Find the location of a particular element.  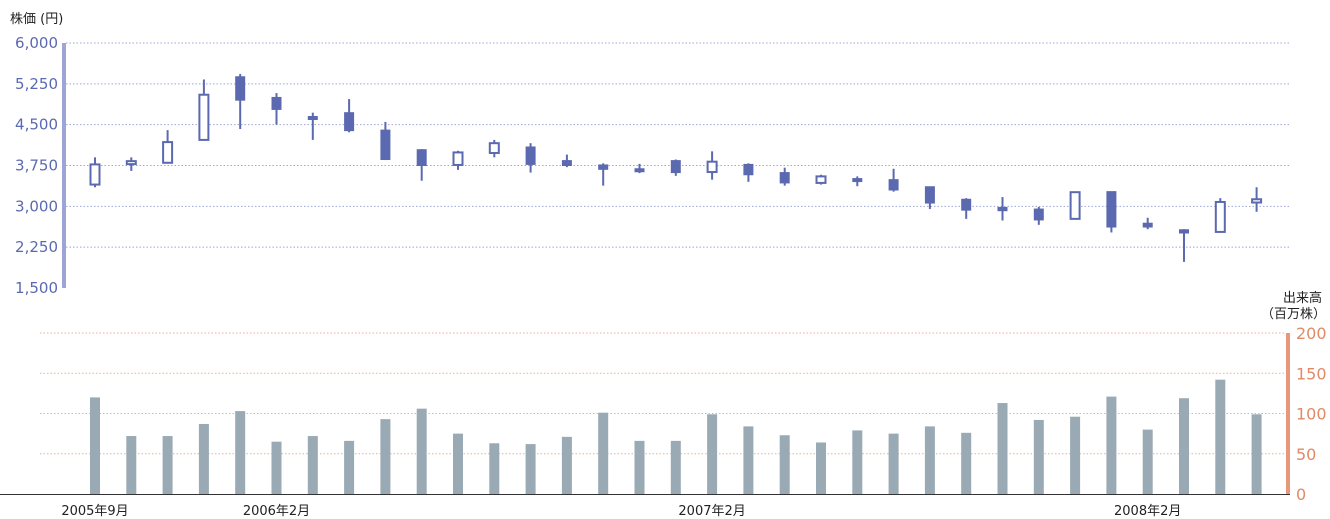

x-tick-label: 2008年2月 is located at coordinates (1147, 511).